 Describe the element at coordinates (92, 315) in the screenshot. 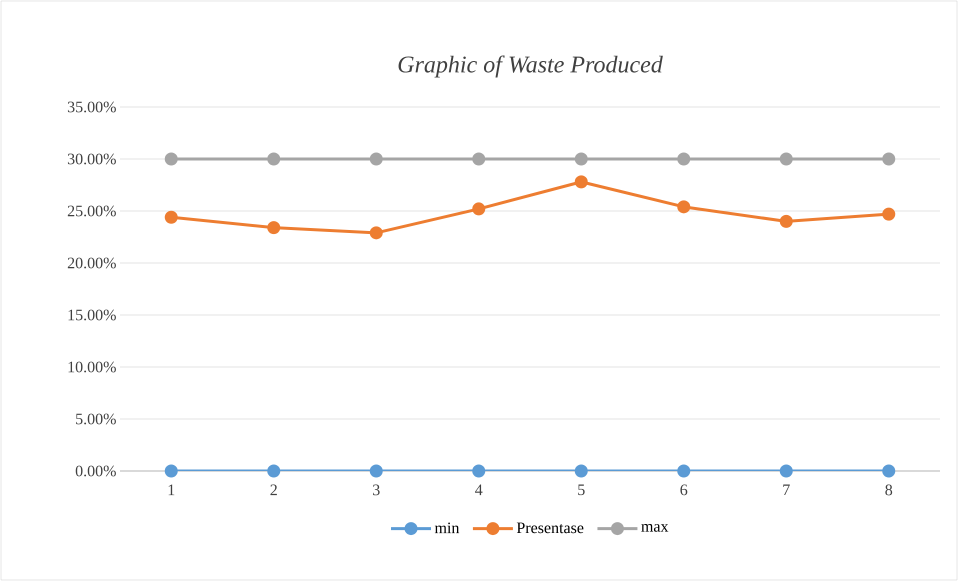

I see `y-tick-label: 15.00%` at that location.